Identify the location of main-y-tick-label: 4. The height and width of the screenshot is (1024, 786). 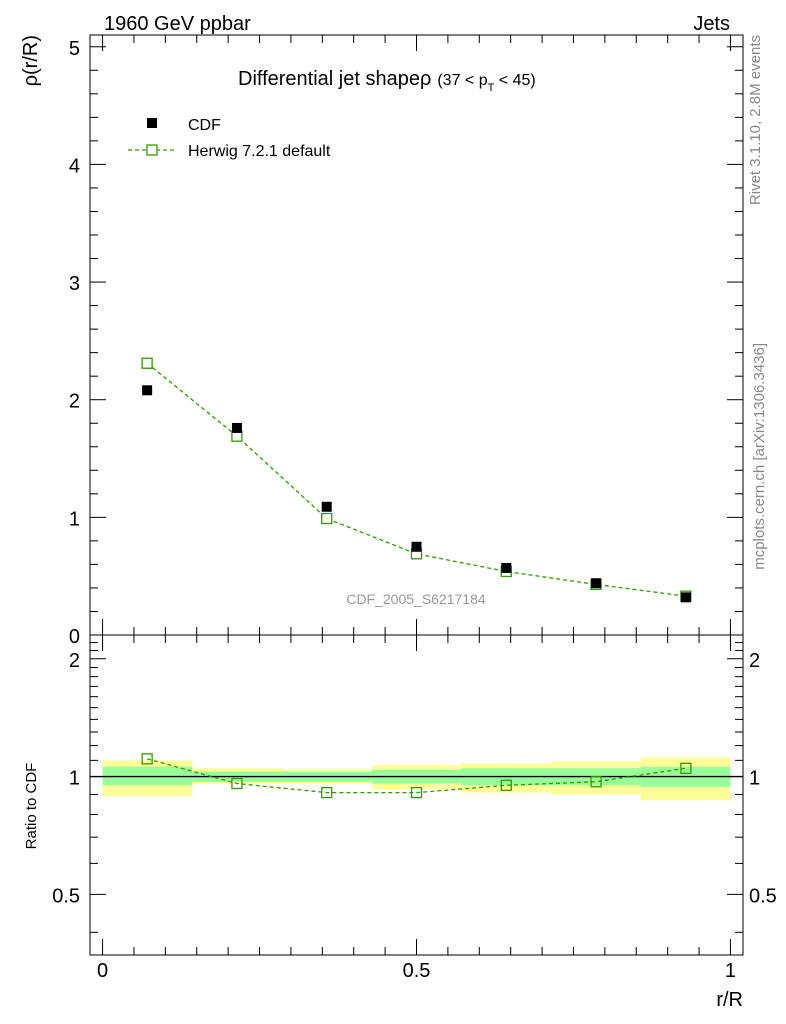
(74, 166).